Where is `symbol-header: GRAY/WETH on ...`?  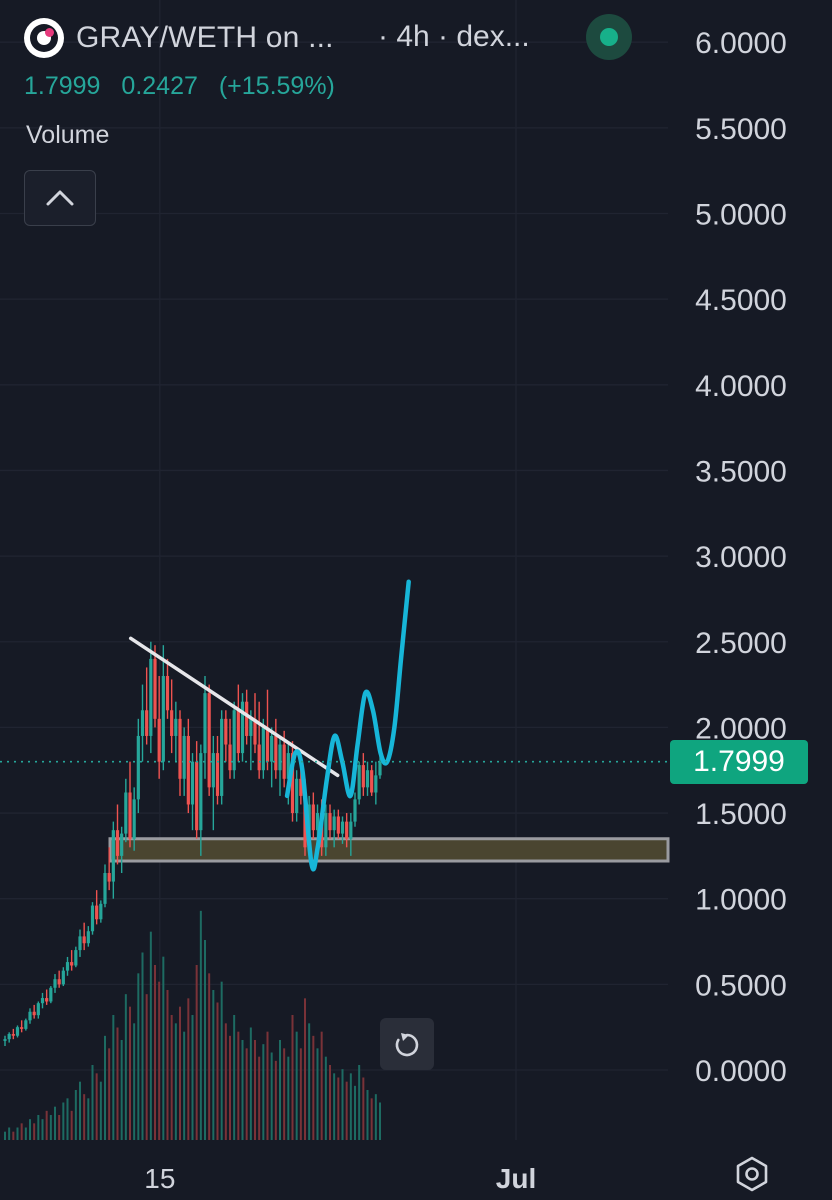
symbol-header: GRAY/WETH on ... is located at coordinates (179, 38).